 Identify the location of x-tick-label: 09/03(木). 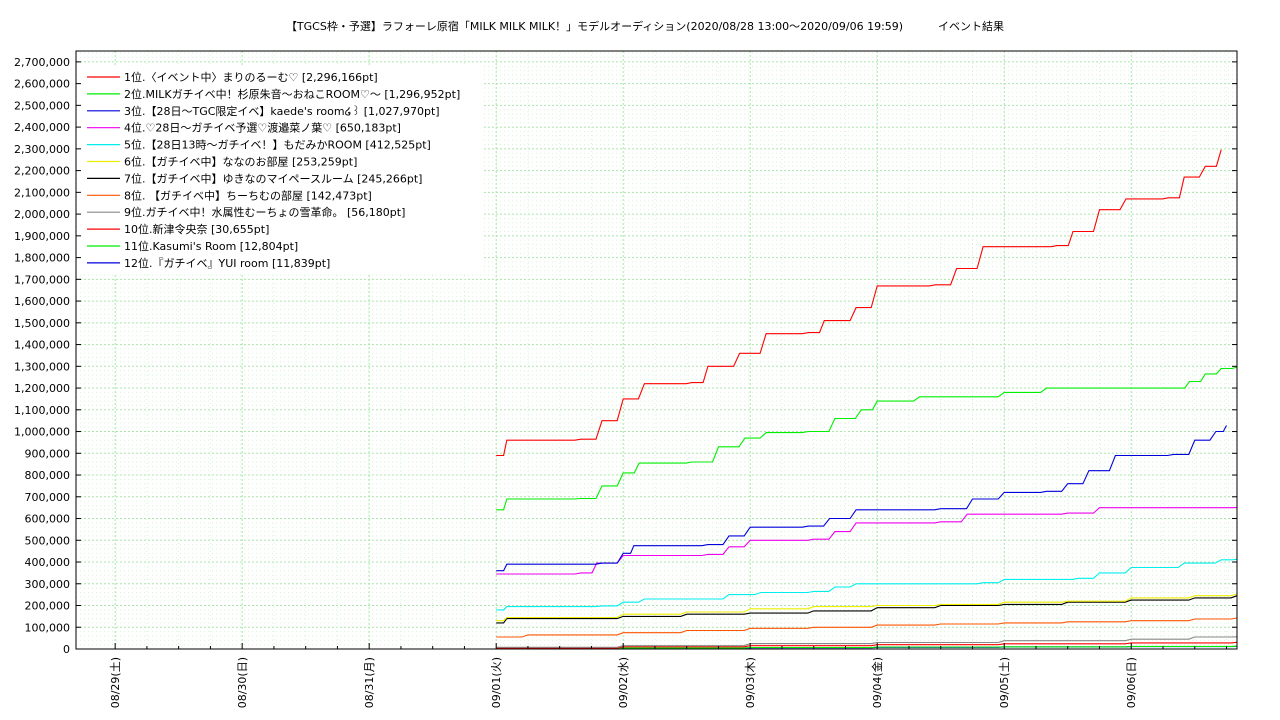
(750, 682).